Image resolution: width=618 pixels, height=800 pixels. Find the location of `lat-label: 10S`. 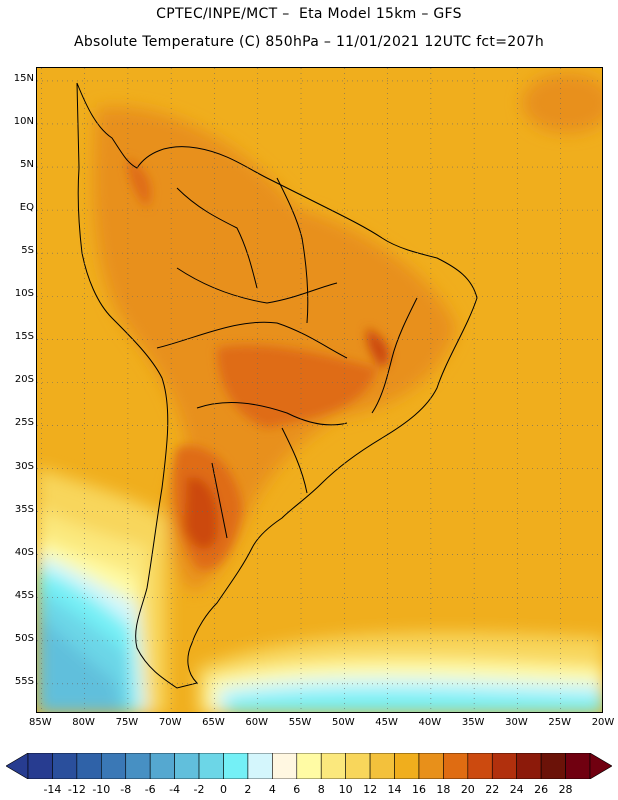

lat-label: 10S is located at coordinates (24, 294).